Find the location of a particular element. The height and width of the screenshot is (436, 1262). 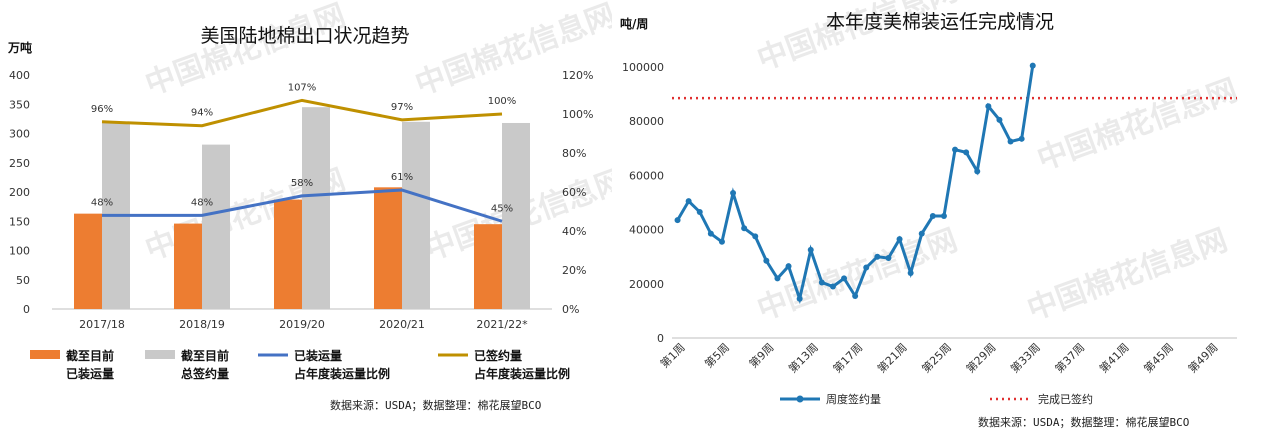

x-tick-label: 第45周 is located at coordinates (1158, 357).